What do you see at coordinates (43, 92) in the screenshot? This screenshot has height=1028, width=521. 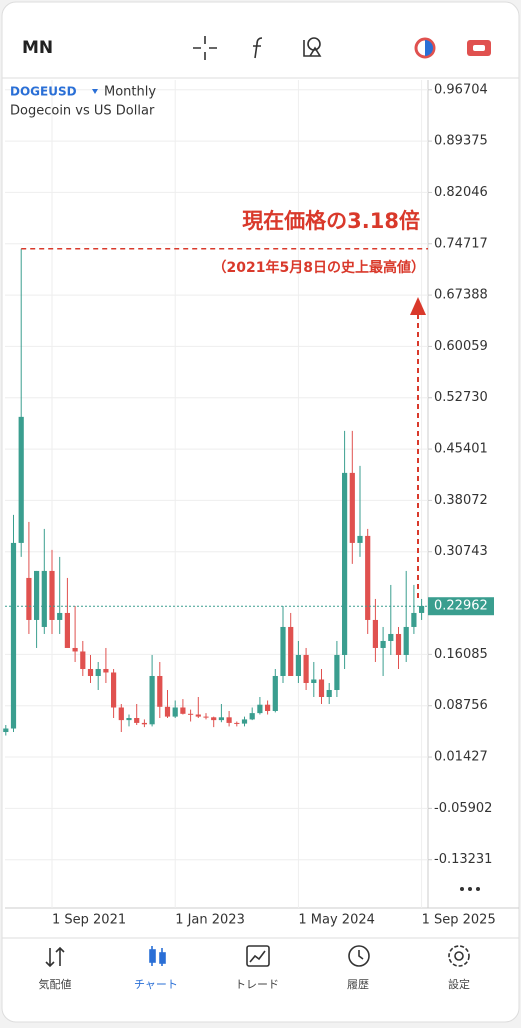 I see `symbol: DOGEUSD` at bounding box center [43, 92].